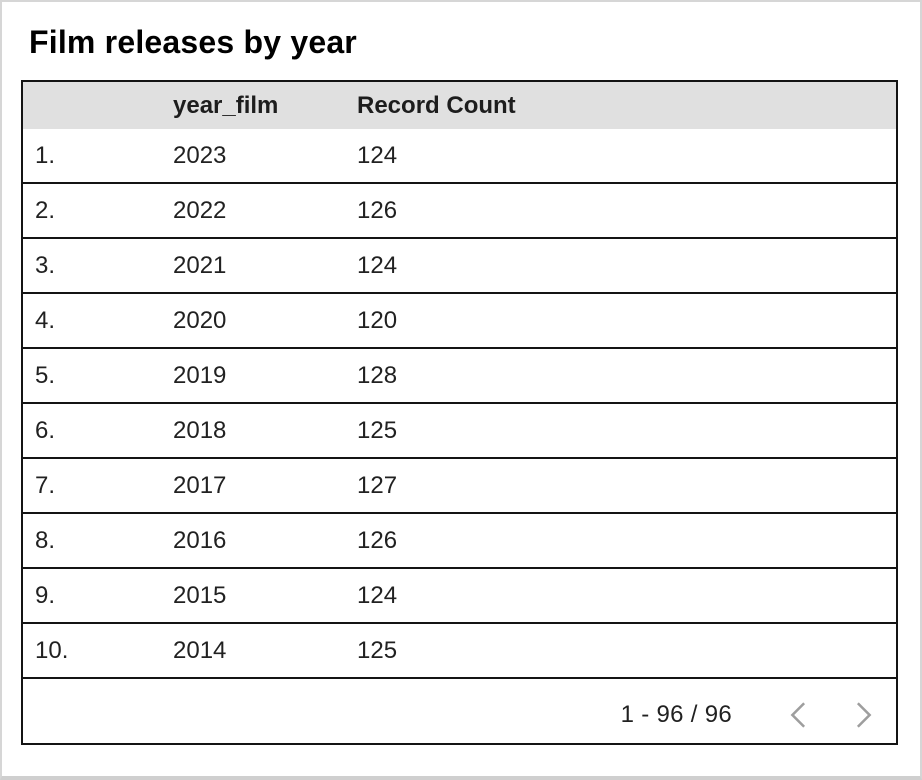 The image size is (922, 780). Describe the element at coordinates (91, 430) in the screenshot. I see `row-index-cell: 6.` at that location.